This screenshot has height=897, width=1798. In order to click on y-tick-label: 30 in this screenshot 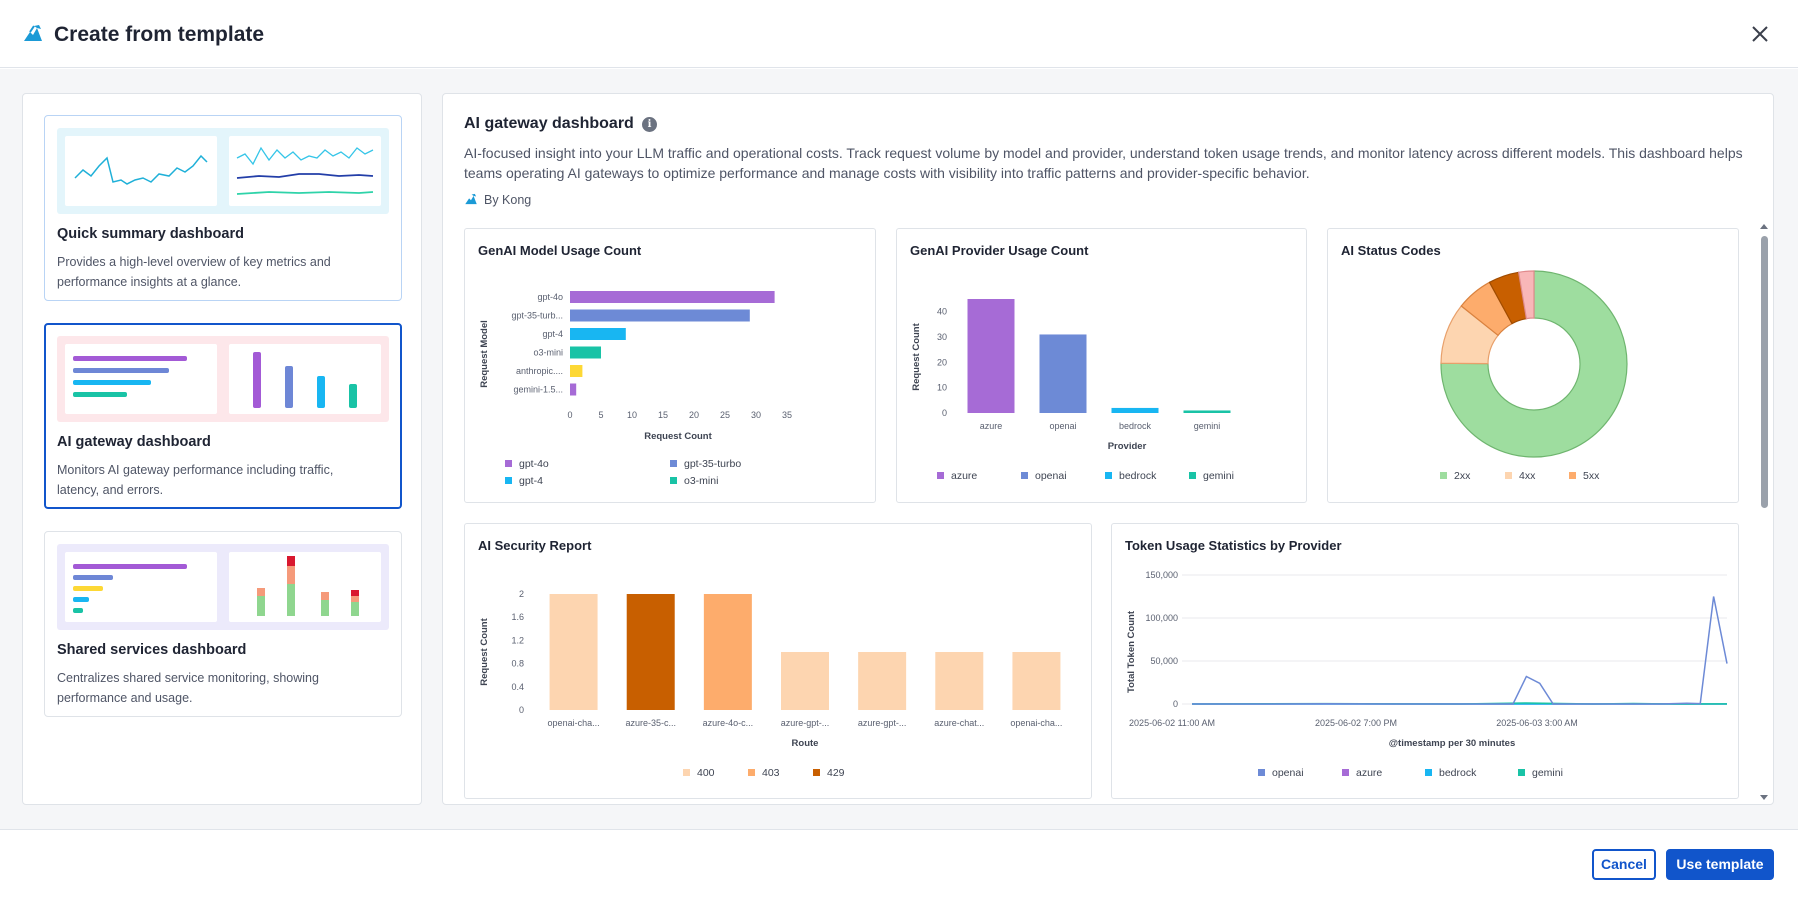, I will do `click(942, 337)`.